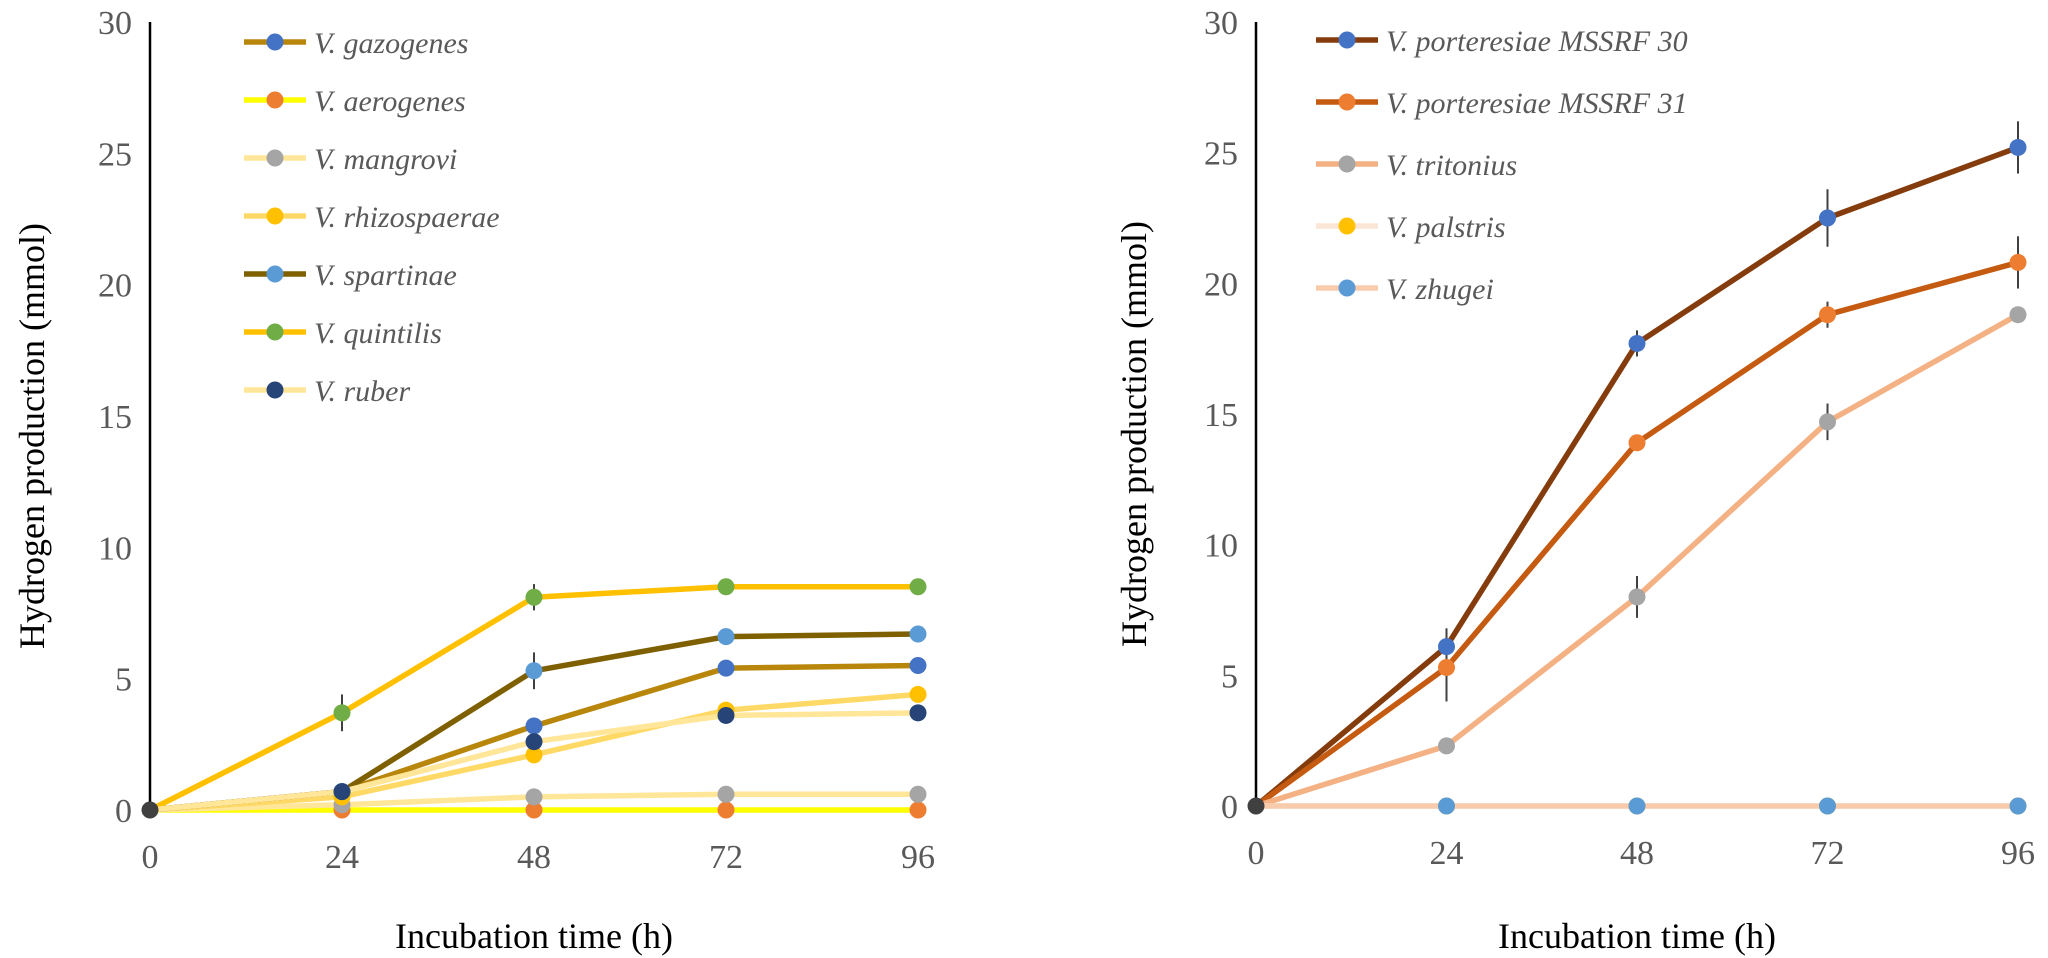  I want to click on legend-marker-v-zhugei, so click(1347, 288).